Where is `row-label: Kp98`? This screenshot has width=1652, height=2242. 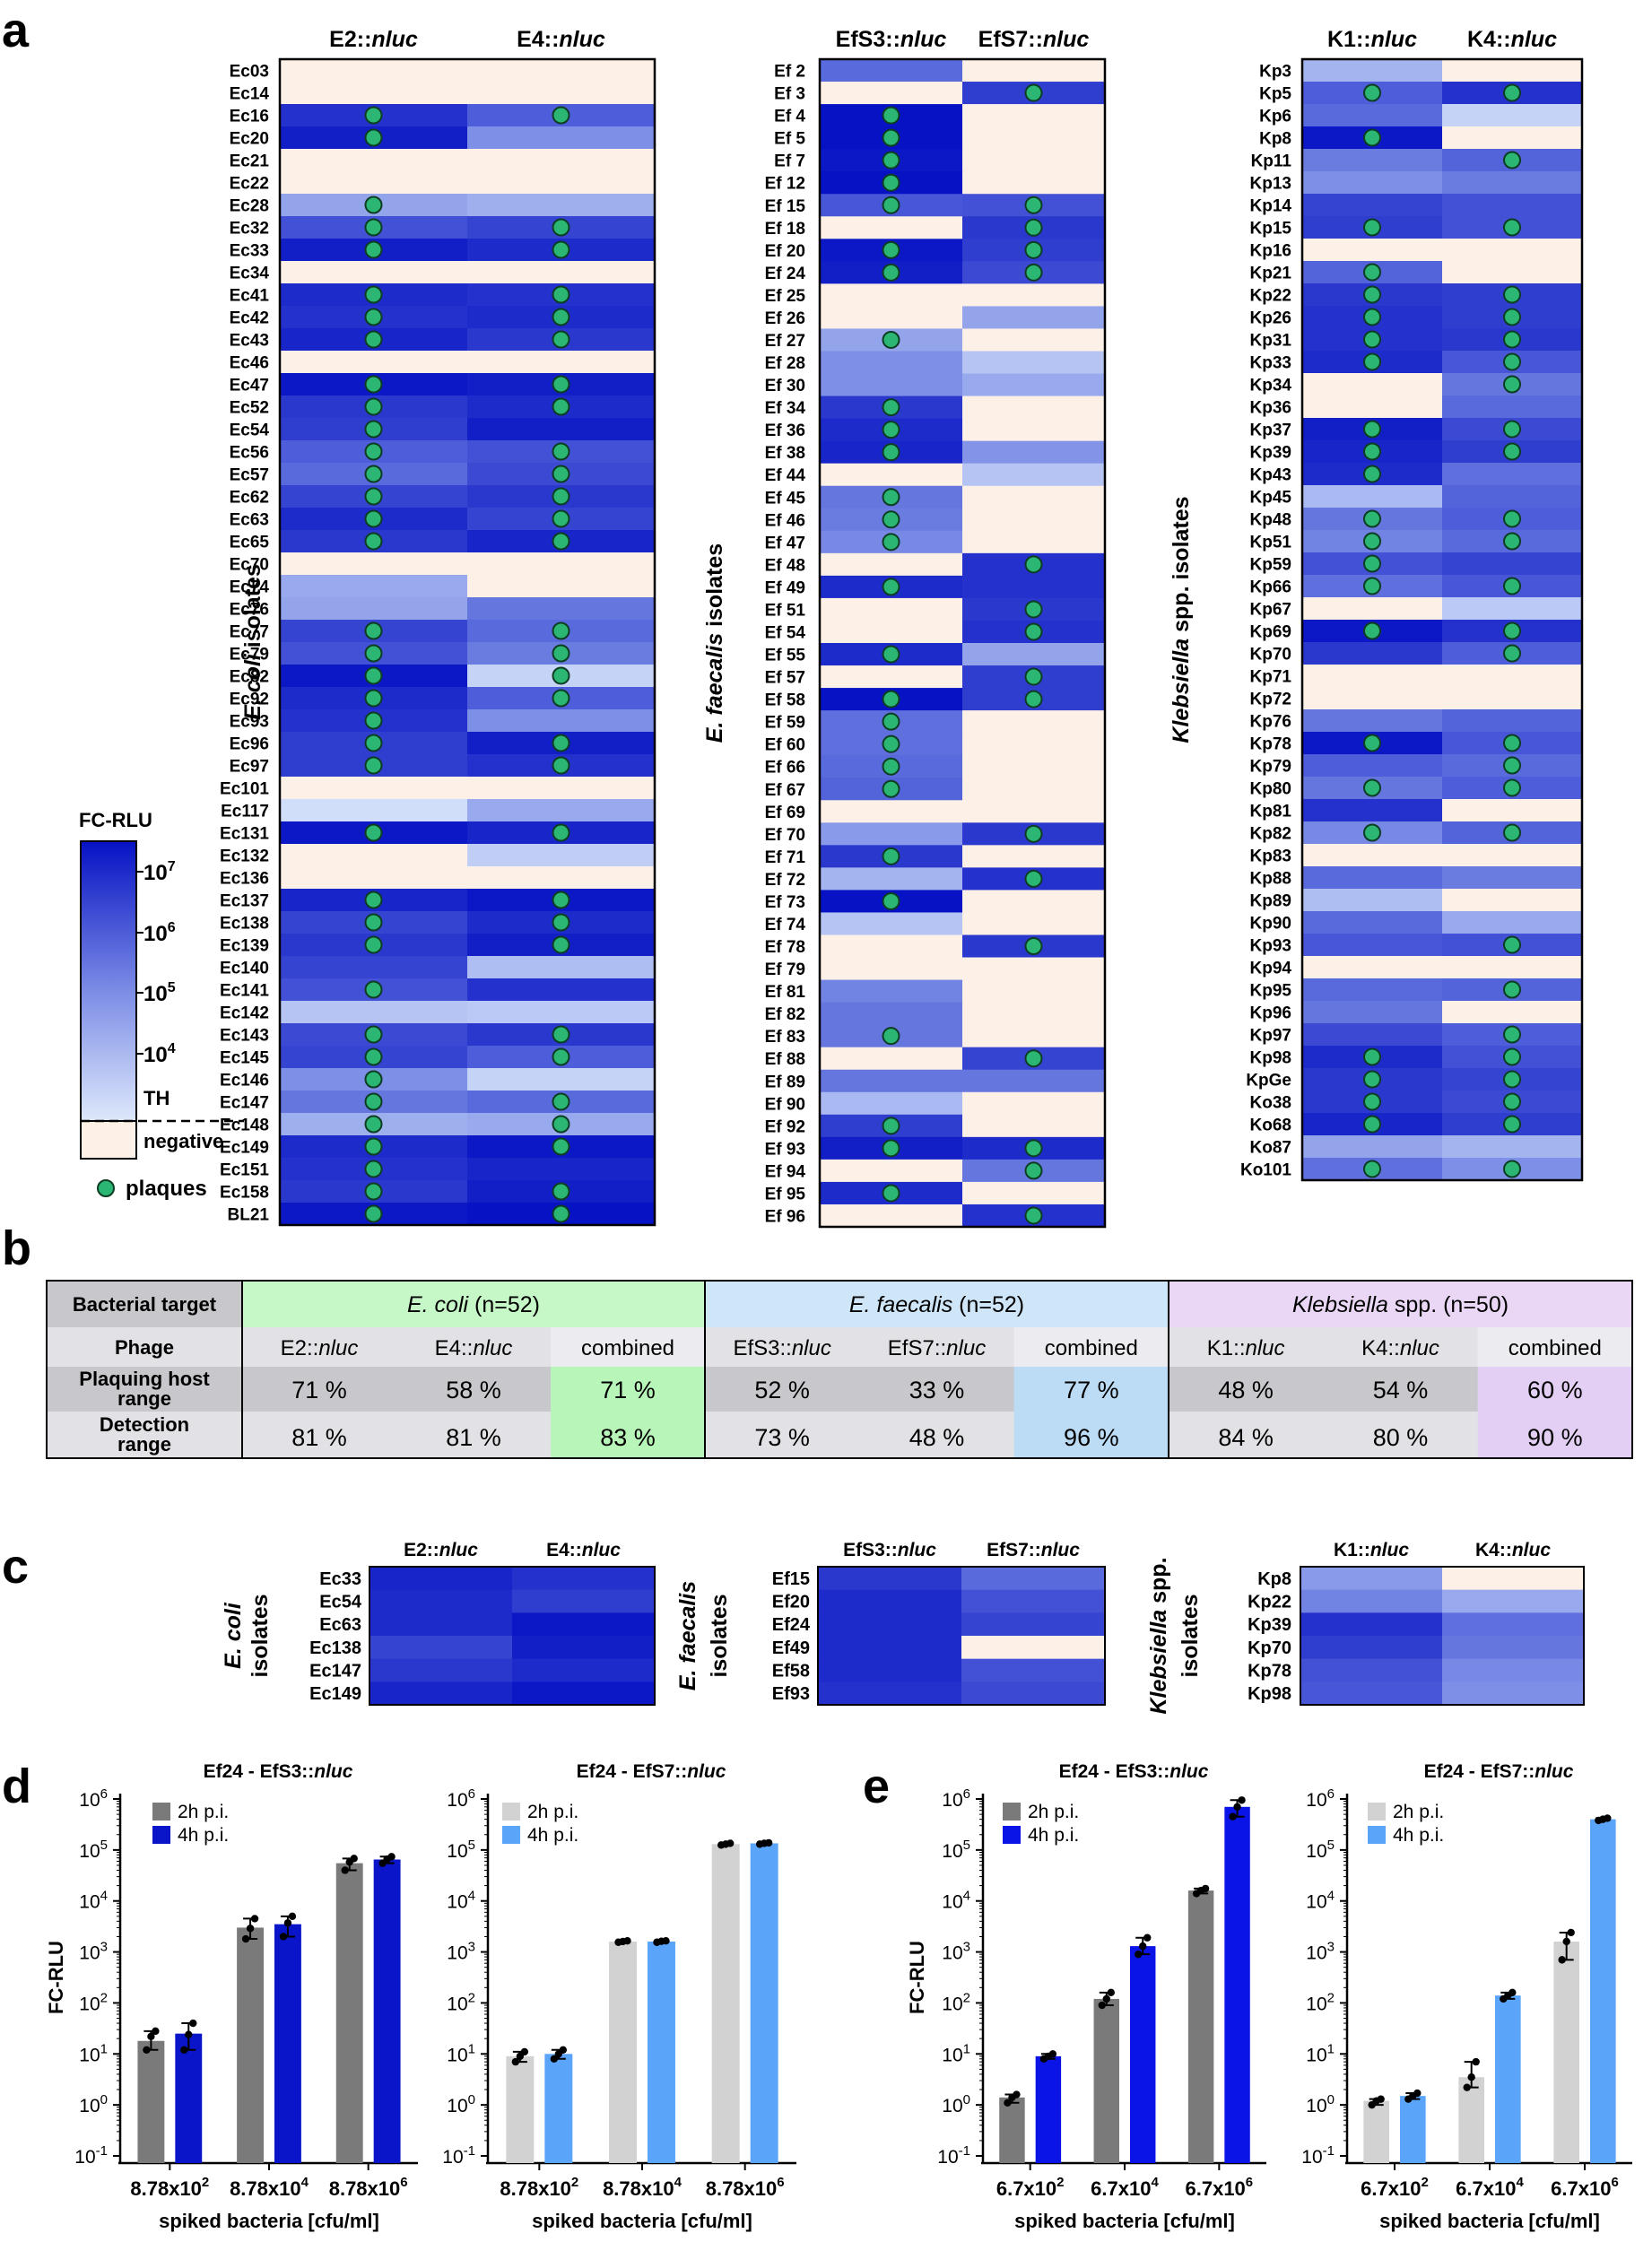 row-label: Kp98 is located at coordinates (1269, 1694).